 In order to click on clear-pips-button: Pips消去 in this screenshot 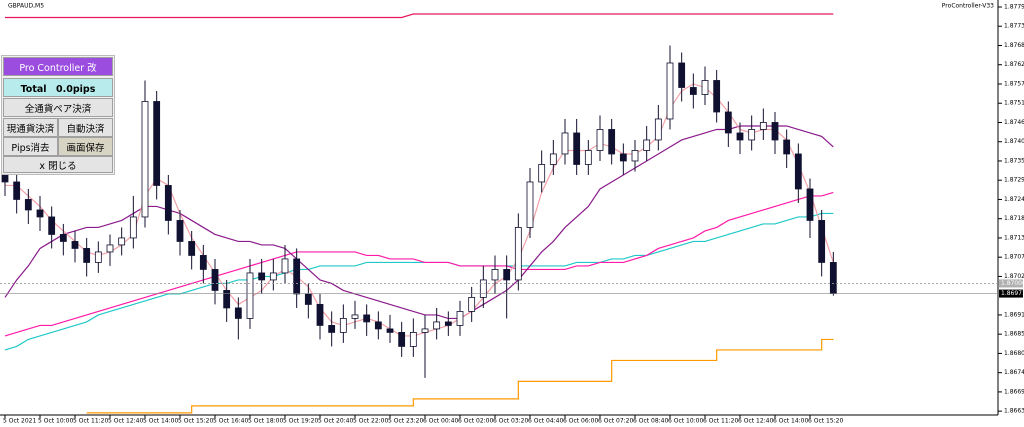, I will do `click(30, 146)`.